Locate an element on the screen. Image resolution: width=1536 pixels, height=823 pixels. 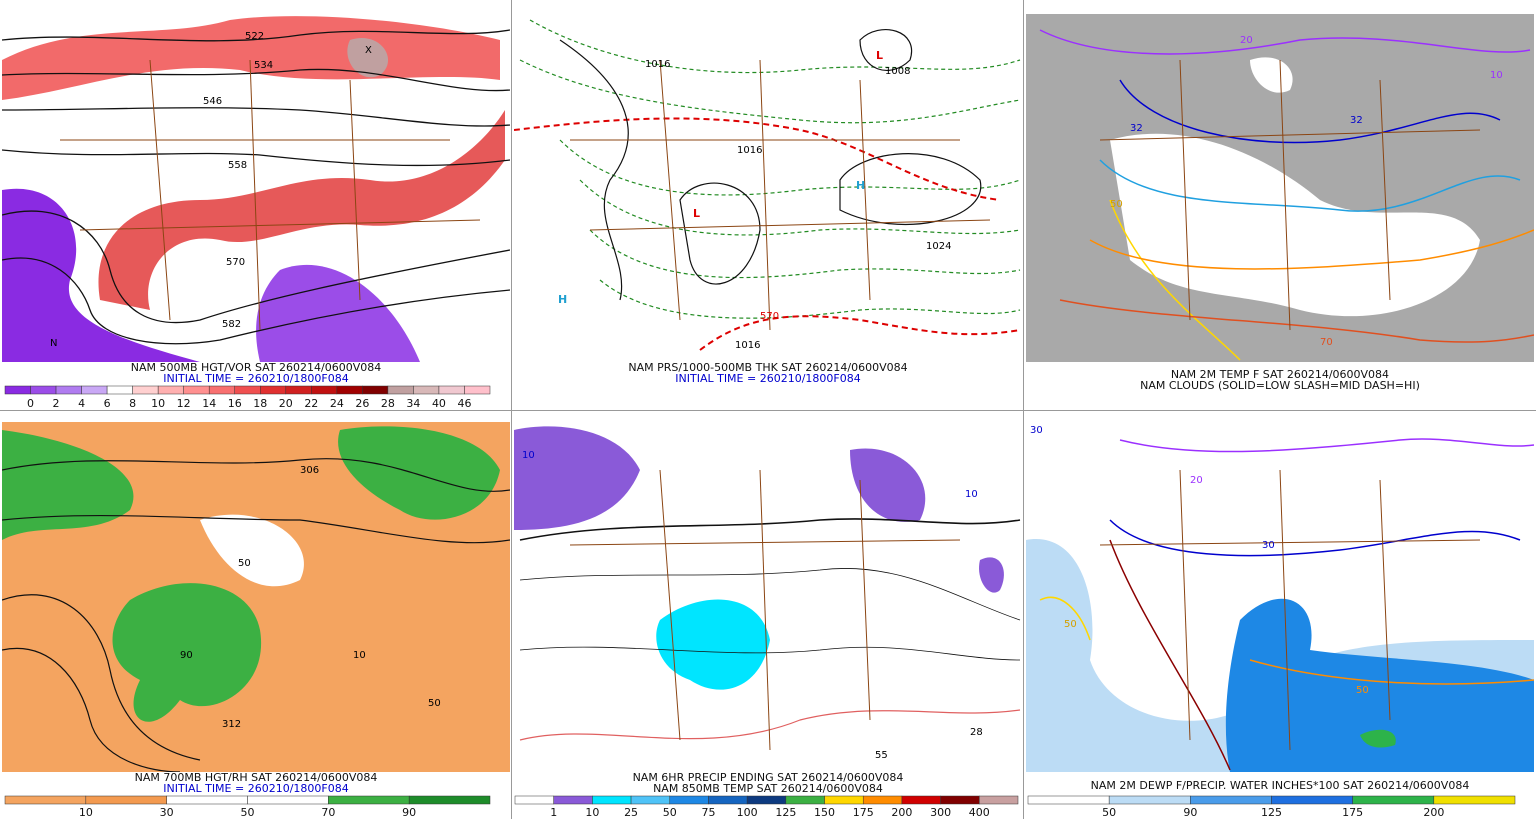
isotherm-label: 20 is located at coordinates (1246, 40).